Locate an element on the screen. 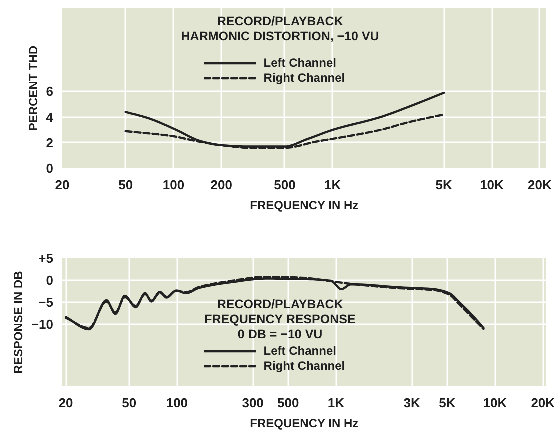  y-tick-label: 6 is located at coordinates (50, 92).